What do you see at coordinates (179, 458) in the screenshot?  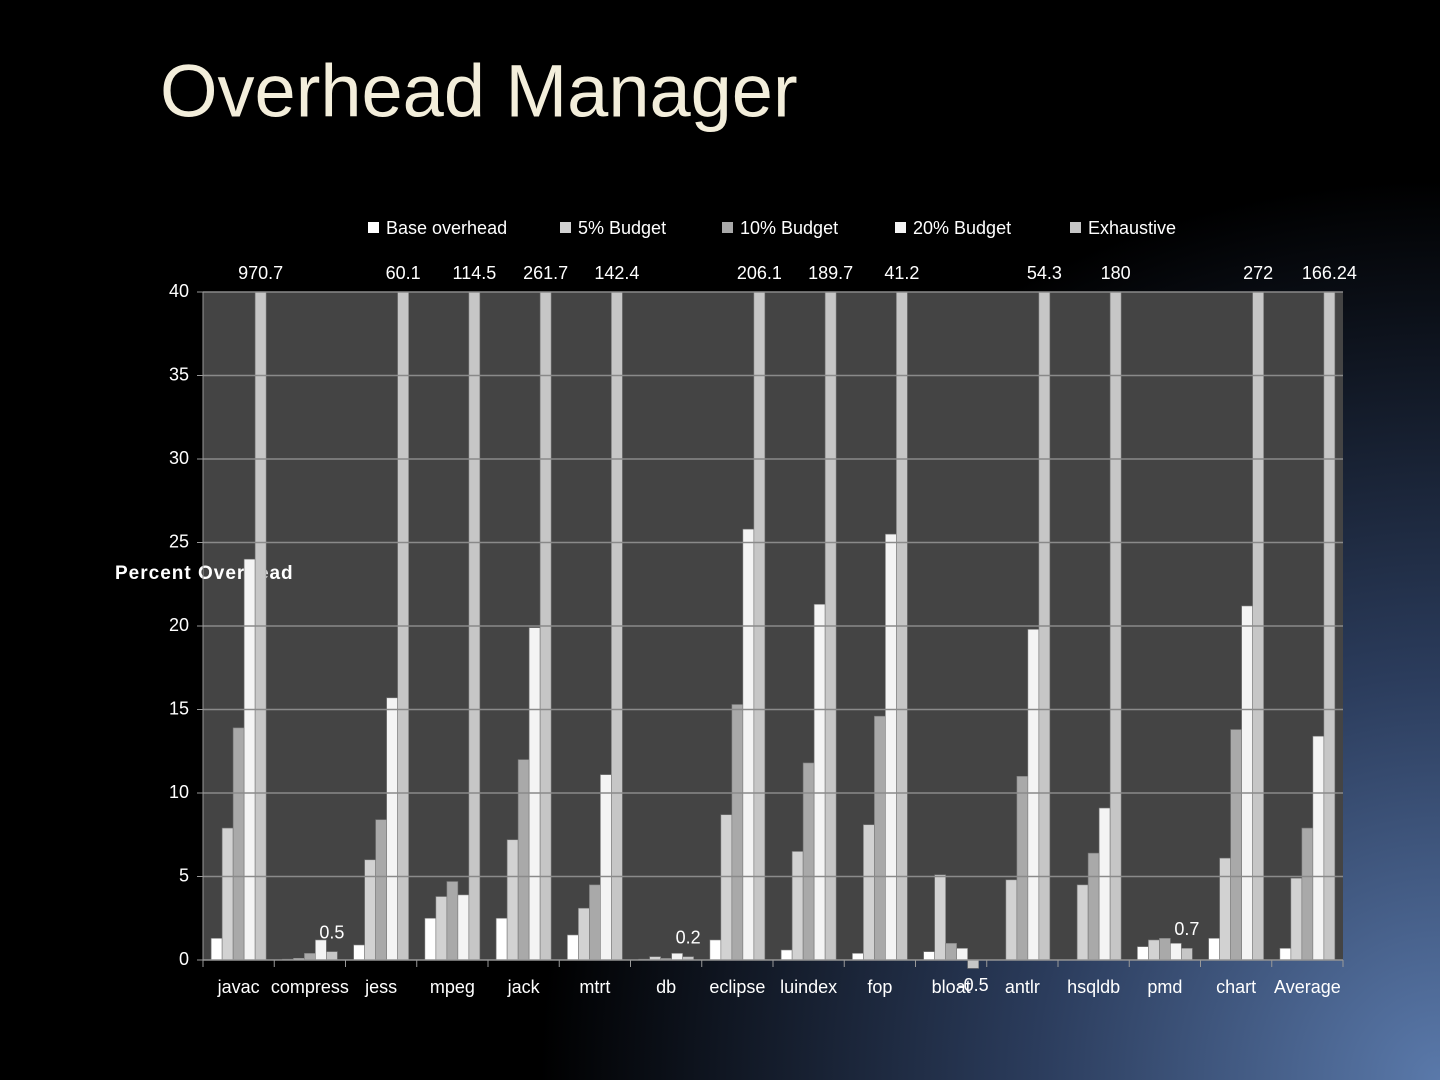 I see `y-tick-label: 30` at bounding box center [179, 458].